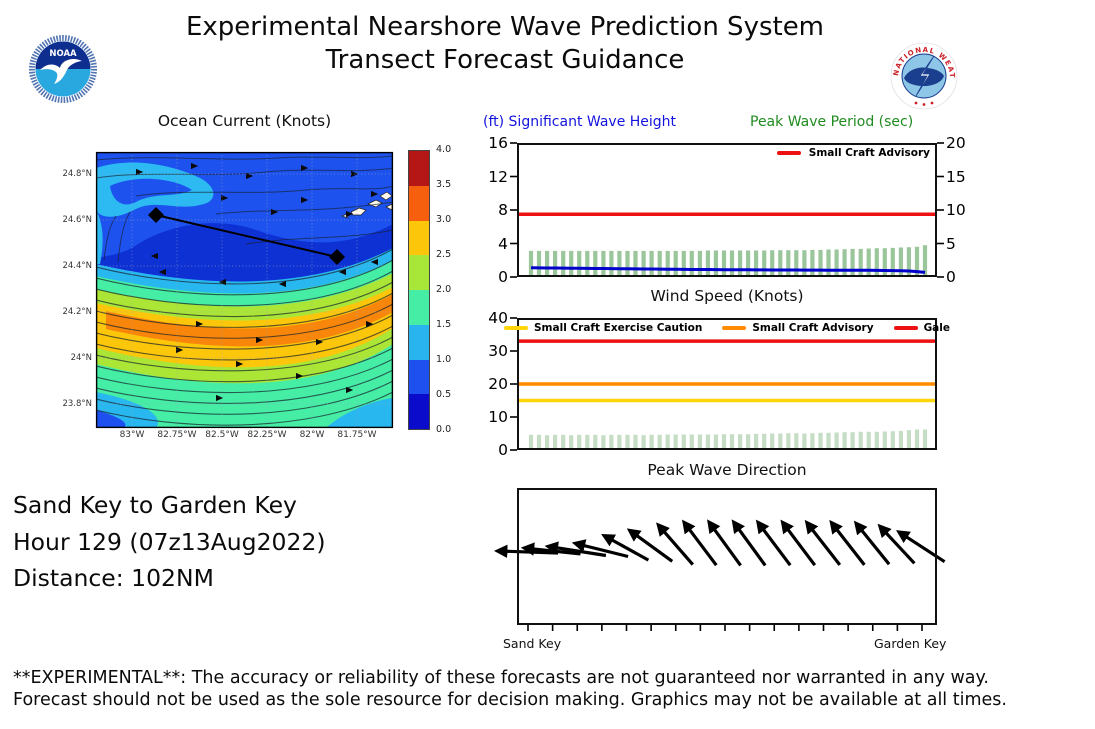  What do you see at coordinates (81, 358) in the screenshot?
I see `lat-tick-label: 24°N` at bounding box center [81, 358].